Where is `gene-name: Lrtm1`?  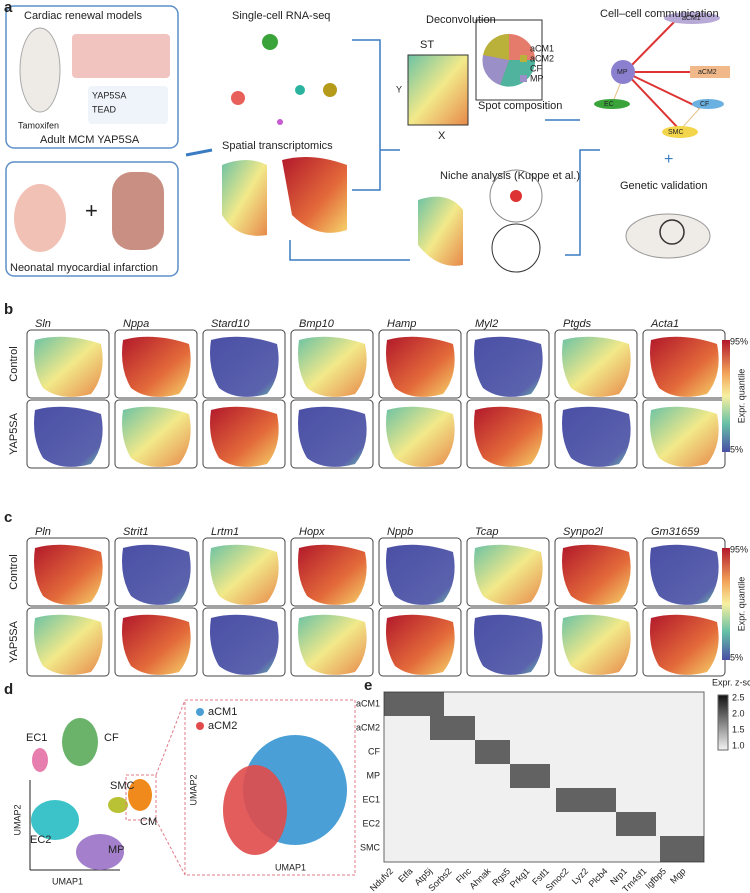 gene-name: Lrtm1 is located at coordinates (225, 532).